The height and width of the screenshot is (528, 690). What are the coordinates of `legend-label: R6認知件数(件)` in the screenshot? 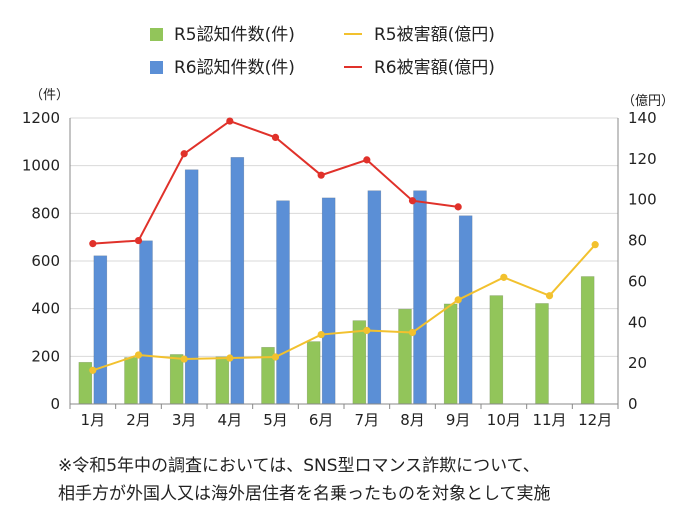 It's located at (234, 68).